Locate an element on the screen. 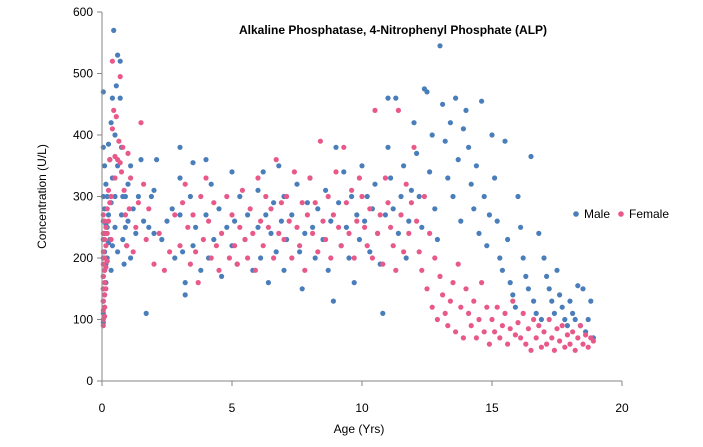 The image size is (703, 447). legend: Male Female is located at coordinates (621, 214).